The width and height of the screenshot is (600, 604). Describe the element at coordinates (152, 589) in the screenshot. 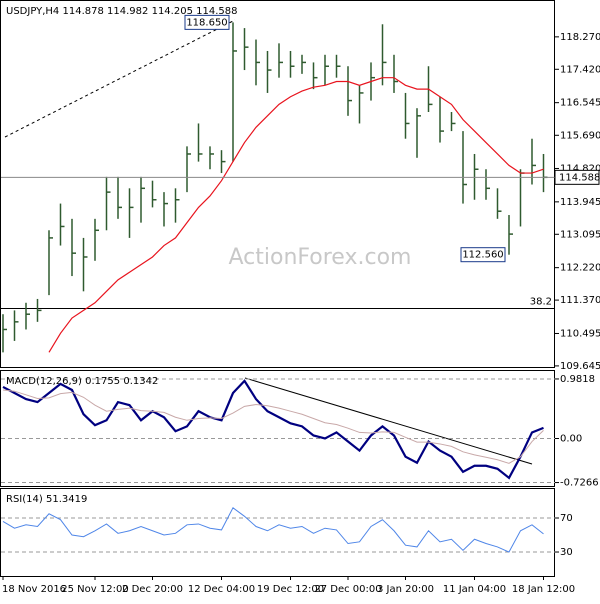

I see `x-tick-label: 2 Dec 20:00` at that location.